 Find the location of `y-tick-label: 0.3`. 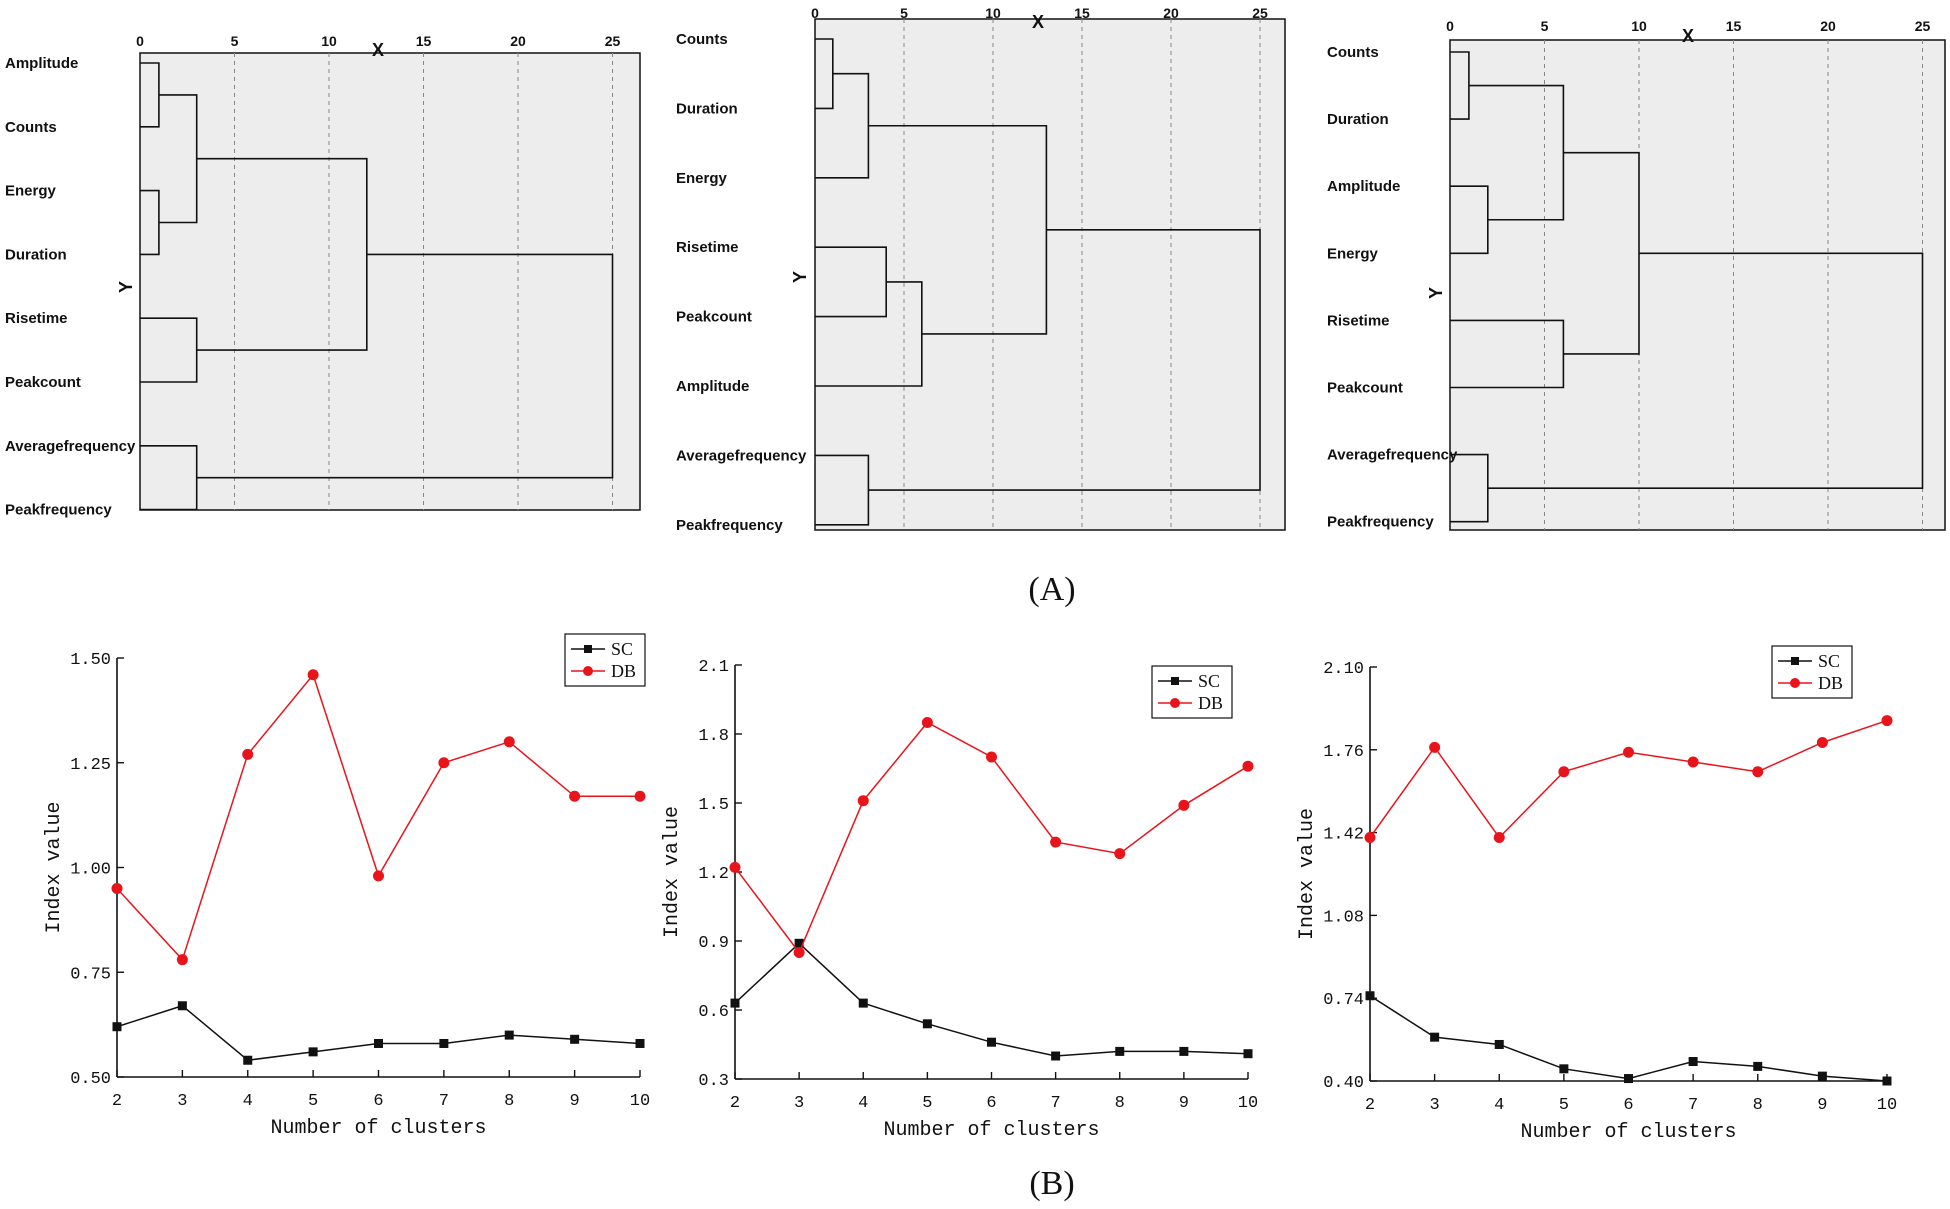

y-tick-label: 0.3 is located at coordinates (713, 1081).